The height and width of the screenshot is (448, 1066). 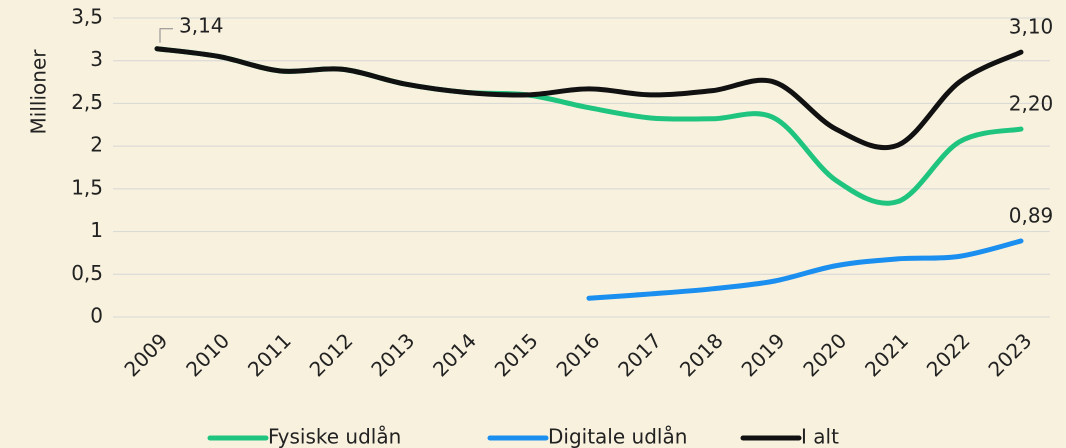 What do you see at coordinates (617, 436) in the screenshot?
I see `legend-label: Digitale udlån` at bounding box center [617, 436].